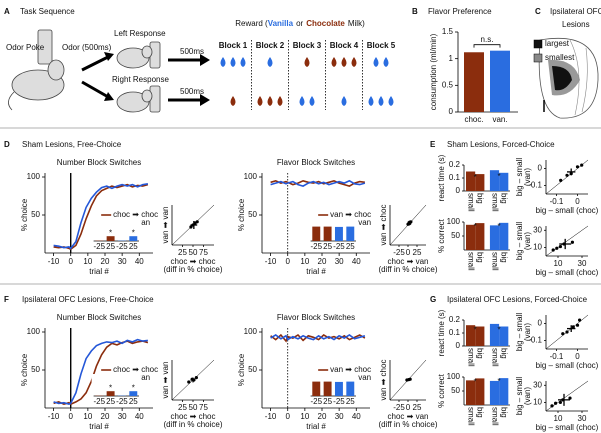 The width and height of the screenshot is (601, 433). What do you see at coordinates (527, 396) in the screenshot?
I see `y-axis-label: (van)` at bounding box center [527, 396].